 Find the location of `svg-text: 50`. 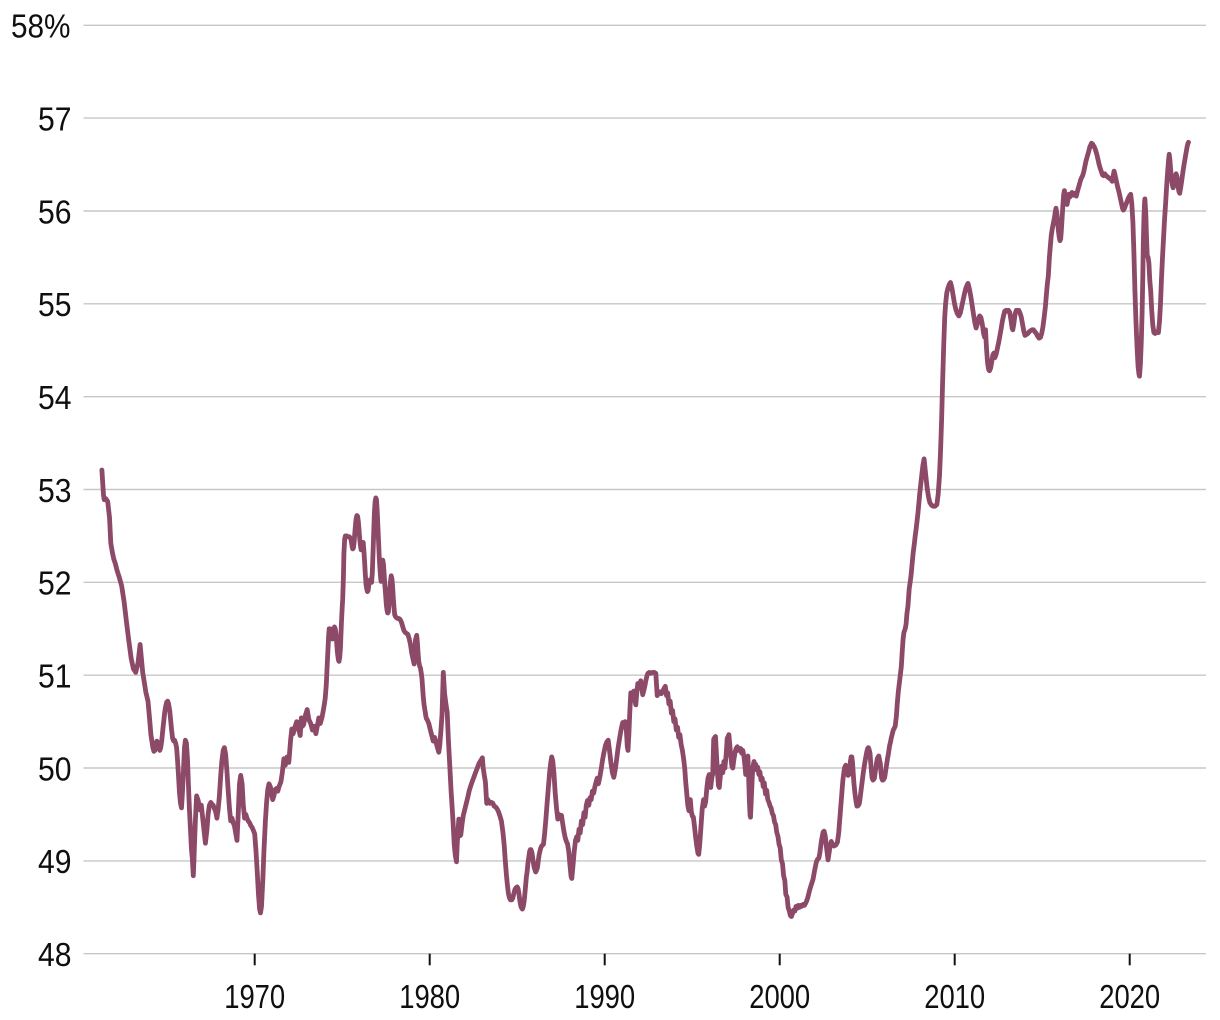

svg-text: 50 is located at coordinates (55, 768).